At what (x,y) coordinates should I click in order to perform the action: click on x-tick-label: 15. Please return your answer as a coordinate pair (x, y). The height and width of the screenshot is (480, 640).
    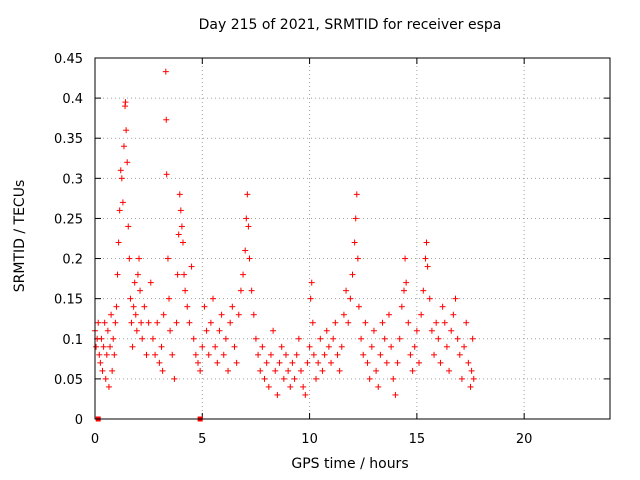
    Looking at the image, I should click on (417, 439).